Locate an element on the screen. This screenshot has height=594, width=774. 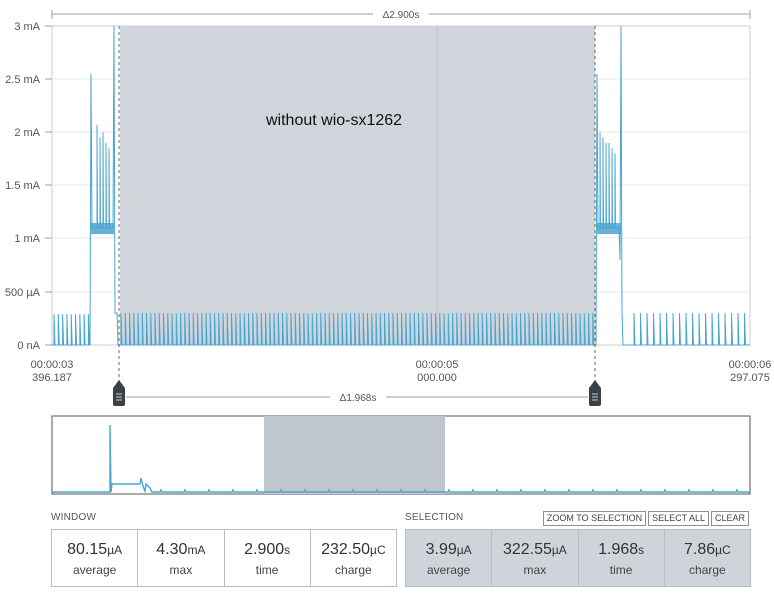
selection-max: 322.55µA max is located at coordinates (535, 558).